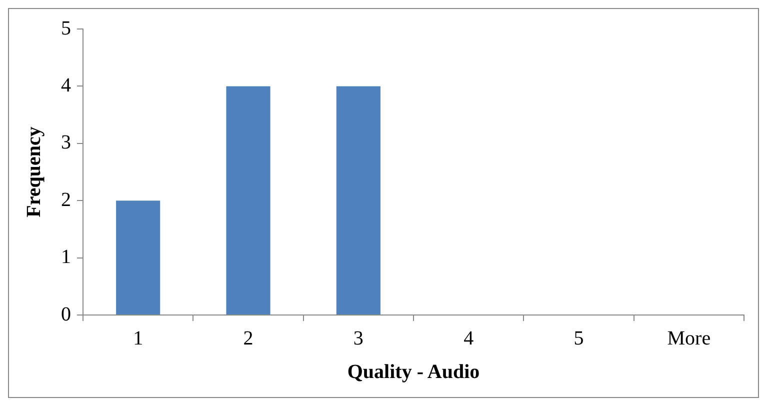 This screenshot has width=767, height=406. What do you see at coordinates (469, 338) in the screenshot?
I see `x-tick-label: 4` at bounding box center [469, 338].